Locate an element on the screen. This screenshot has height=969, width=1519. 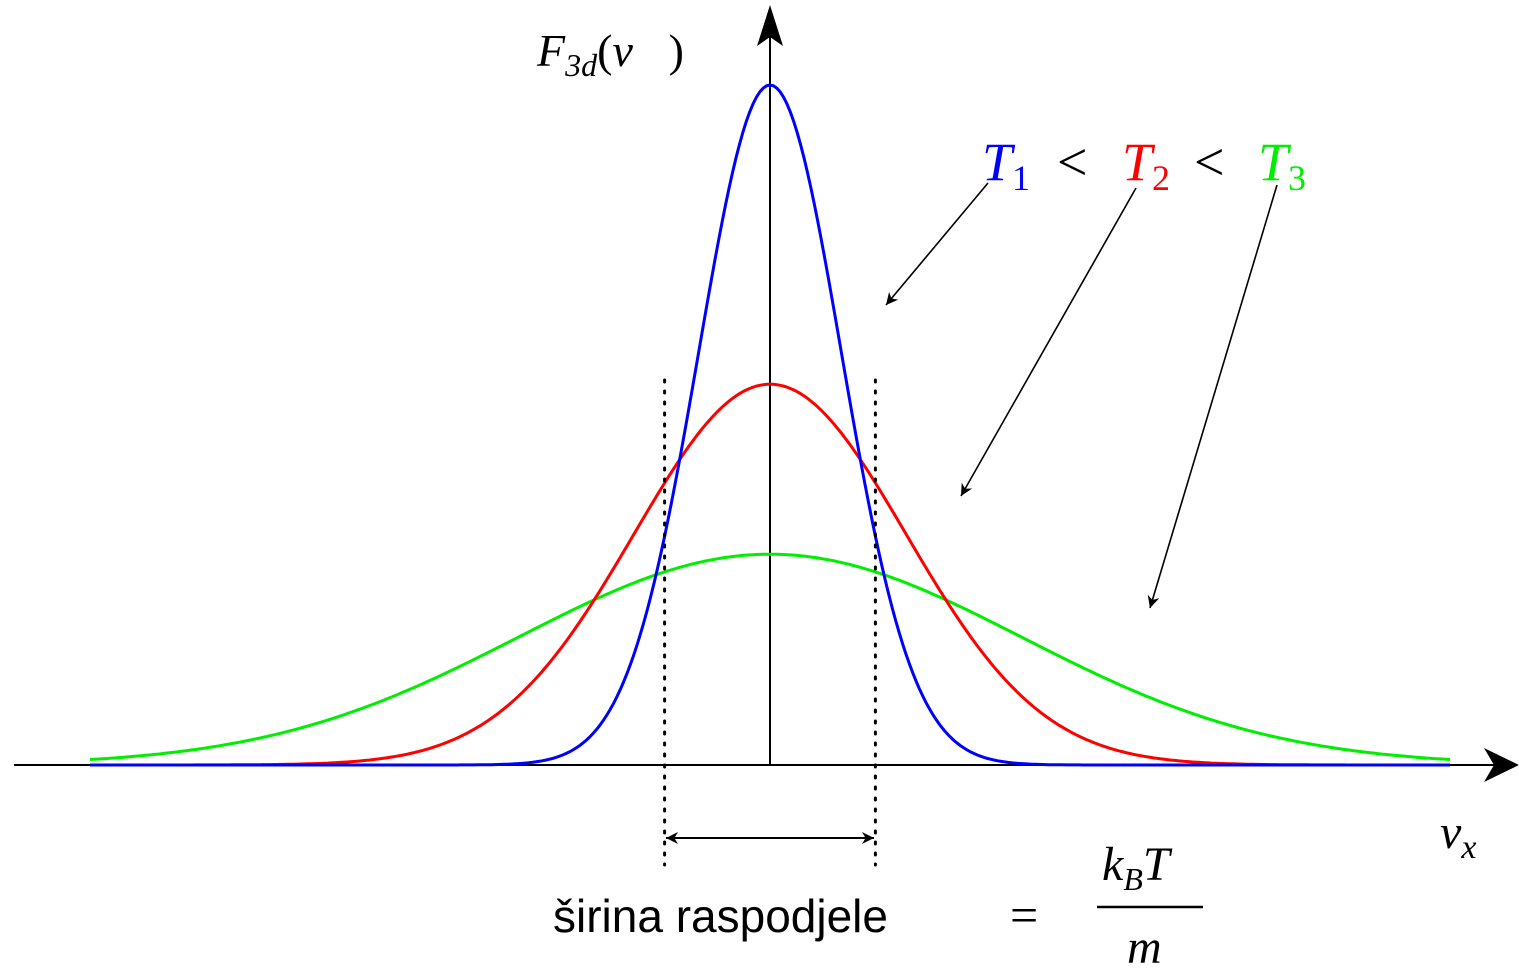
legend-lt-1: < is located at coordinates (1072, 162).